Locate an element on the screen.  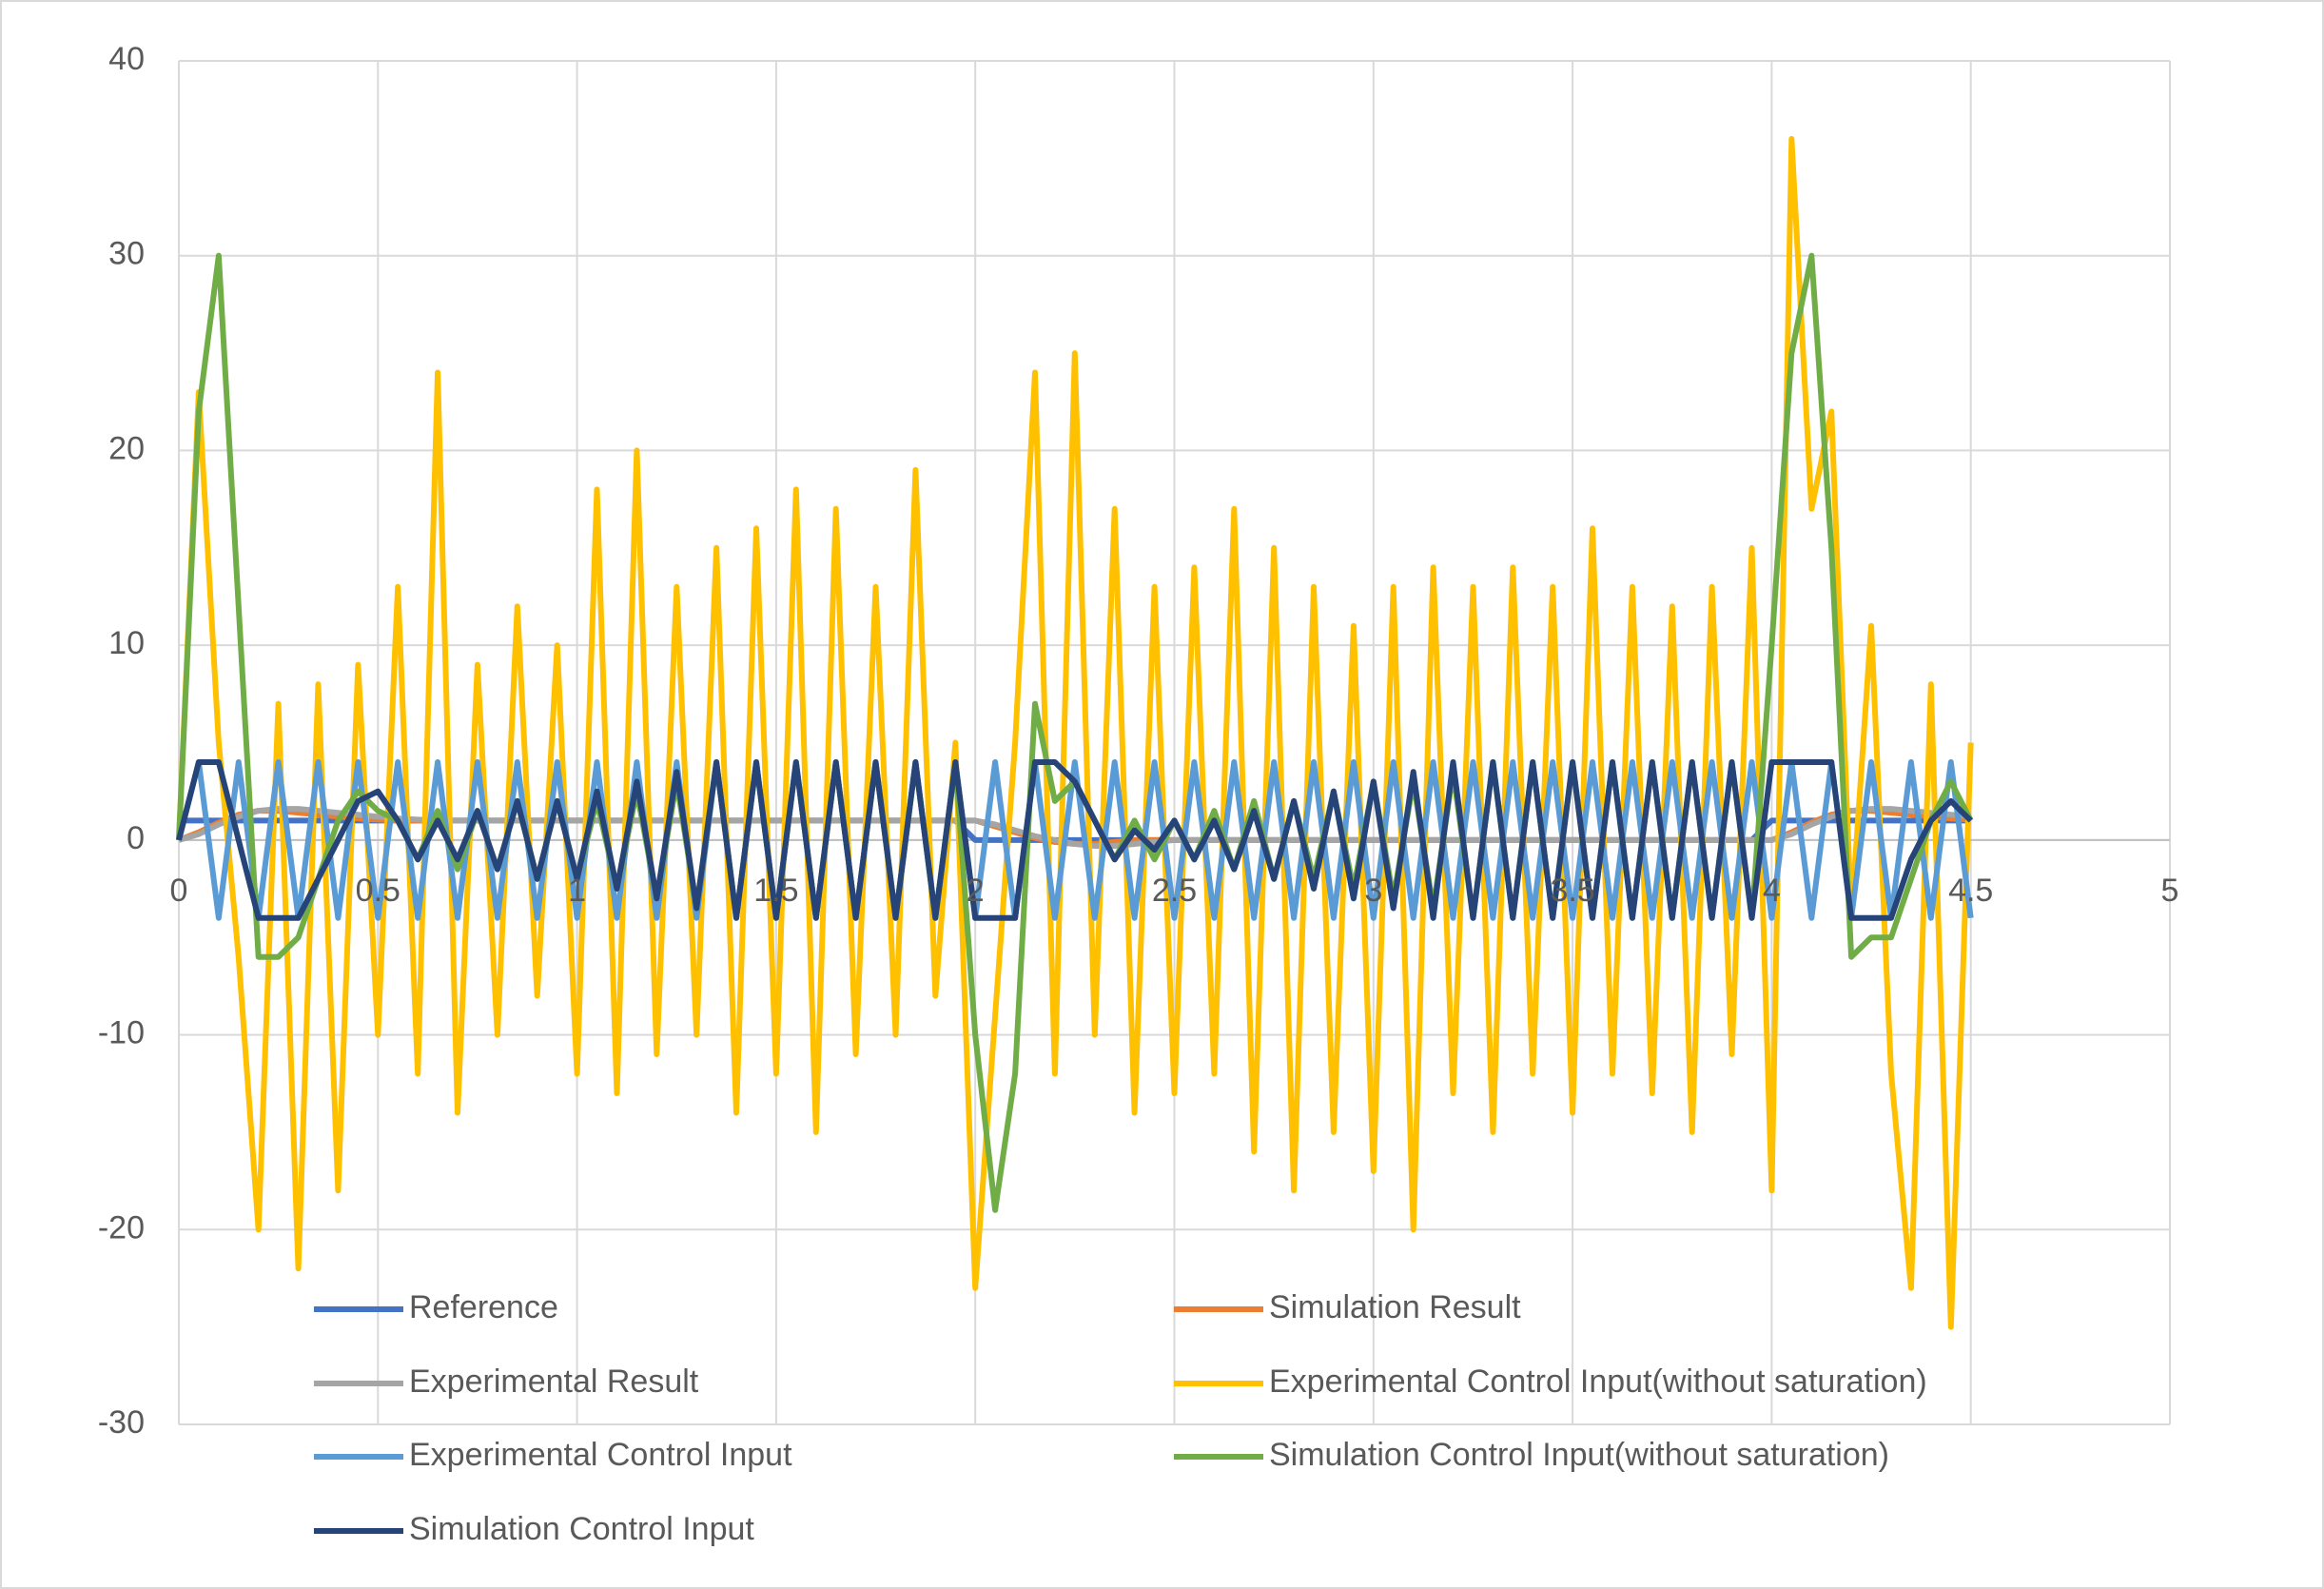
y-tick-label: 0 is located at coordinates (136, 838).